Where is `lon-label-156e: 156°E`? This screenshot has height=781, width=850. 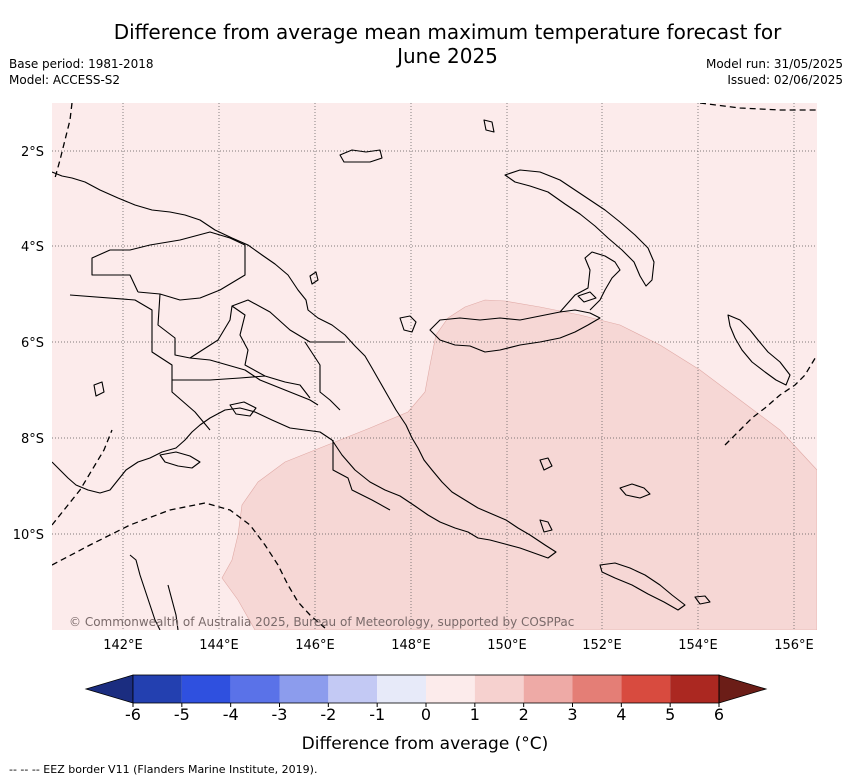
lon-label-156e: 156°E is located at coordinates (794, 645).